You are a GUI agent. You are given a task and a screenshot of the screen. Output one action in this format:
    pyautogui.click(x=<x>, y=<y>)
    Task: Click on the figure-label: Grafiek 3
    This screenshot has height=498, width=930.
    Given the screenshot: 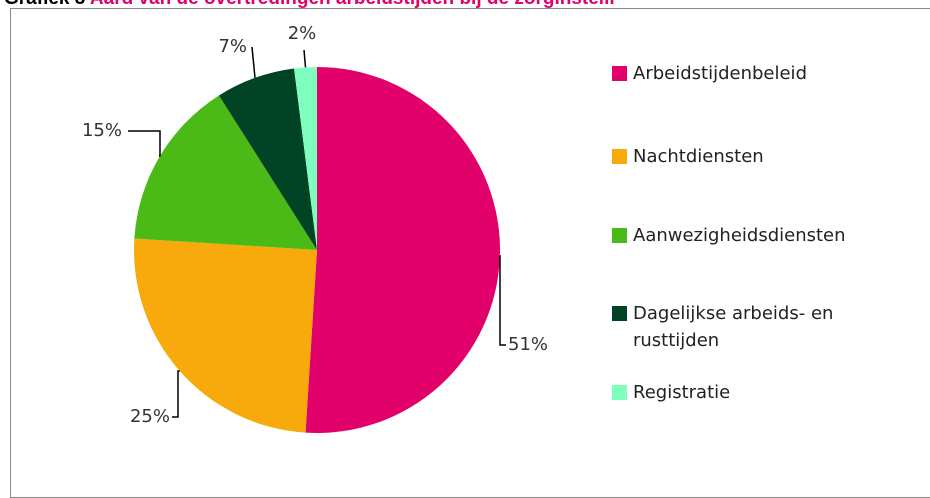 What is the action you would take?
    pyautogui.click(x=44, y=4)
    